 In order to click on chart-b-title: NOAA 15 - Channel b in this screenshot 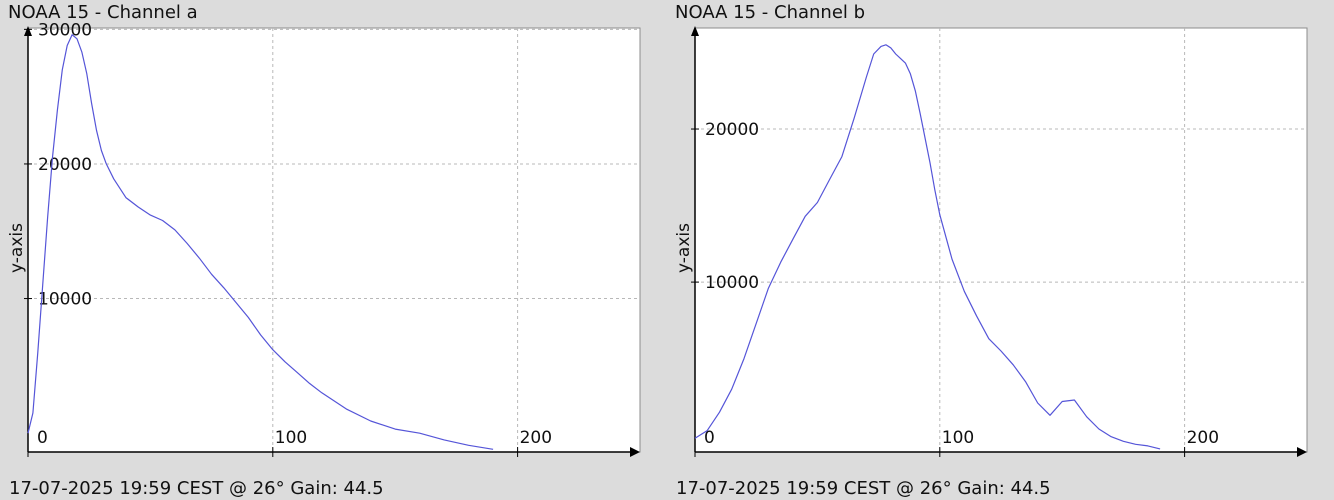, I will do `click(770, 12)`.